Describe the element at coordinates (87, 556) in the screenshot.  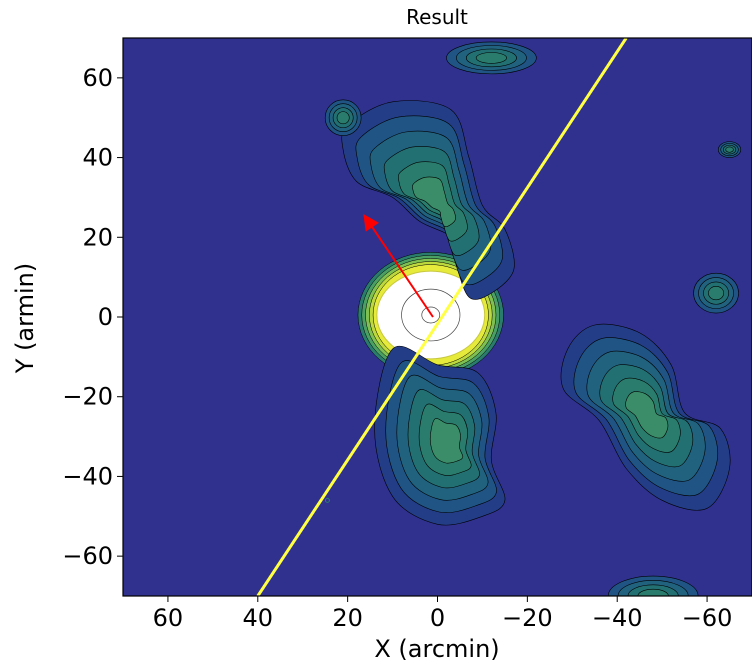
I see `y-tick-label: −60` at that location.